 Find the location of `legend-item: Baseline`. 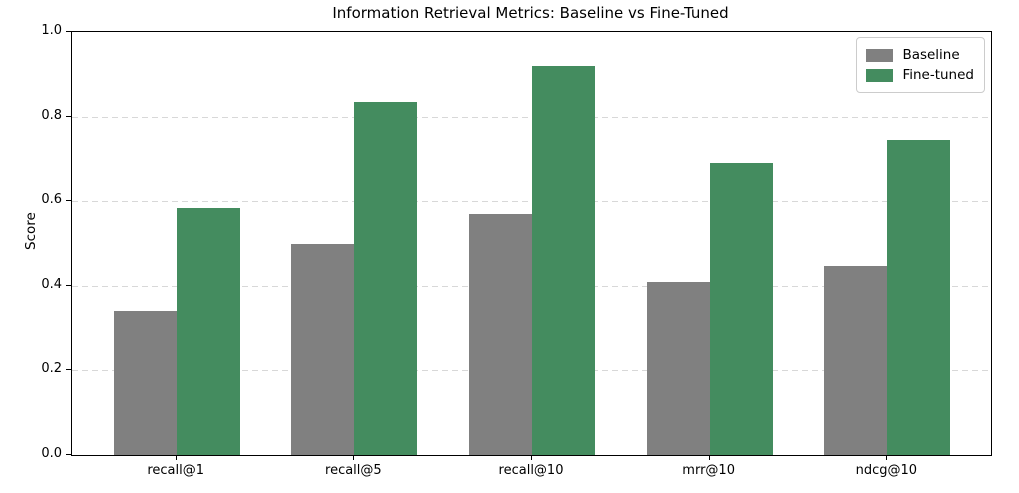

legend-item: Baseline is located at coordinates (920, 55).